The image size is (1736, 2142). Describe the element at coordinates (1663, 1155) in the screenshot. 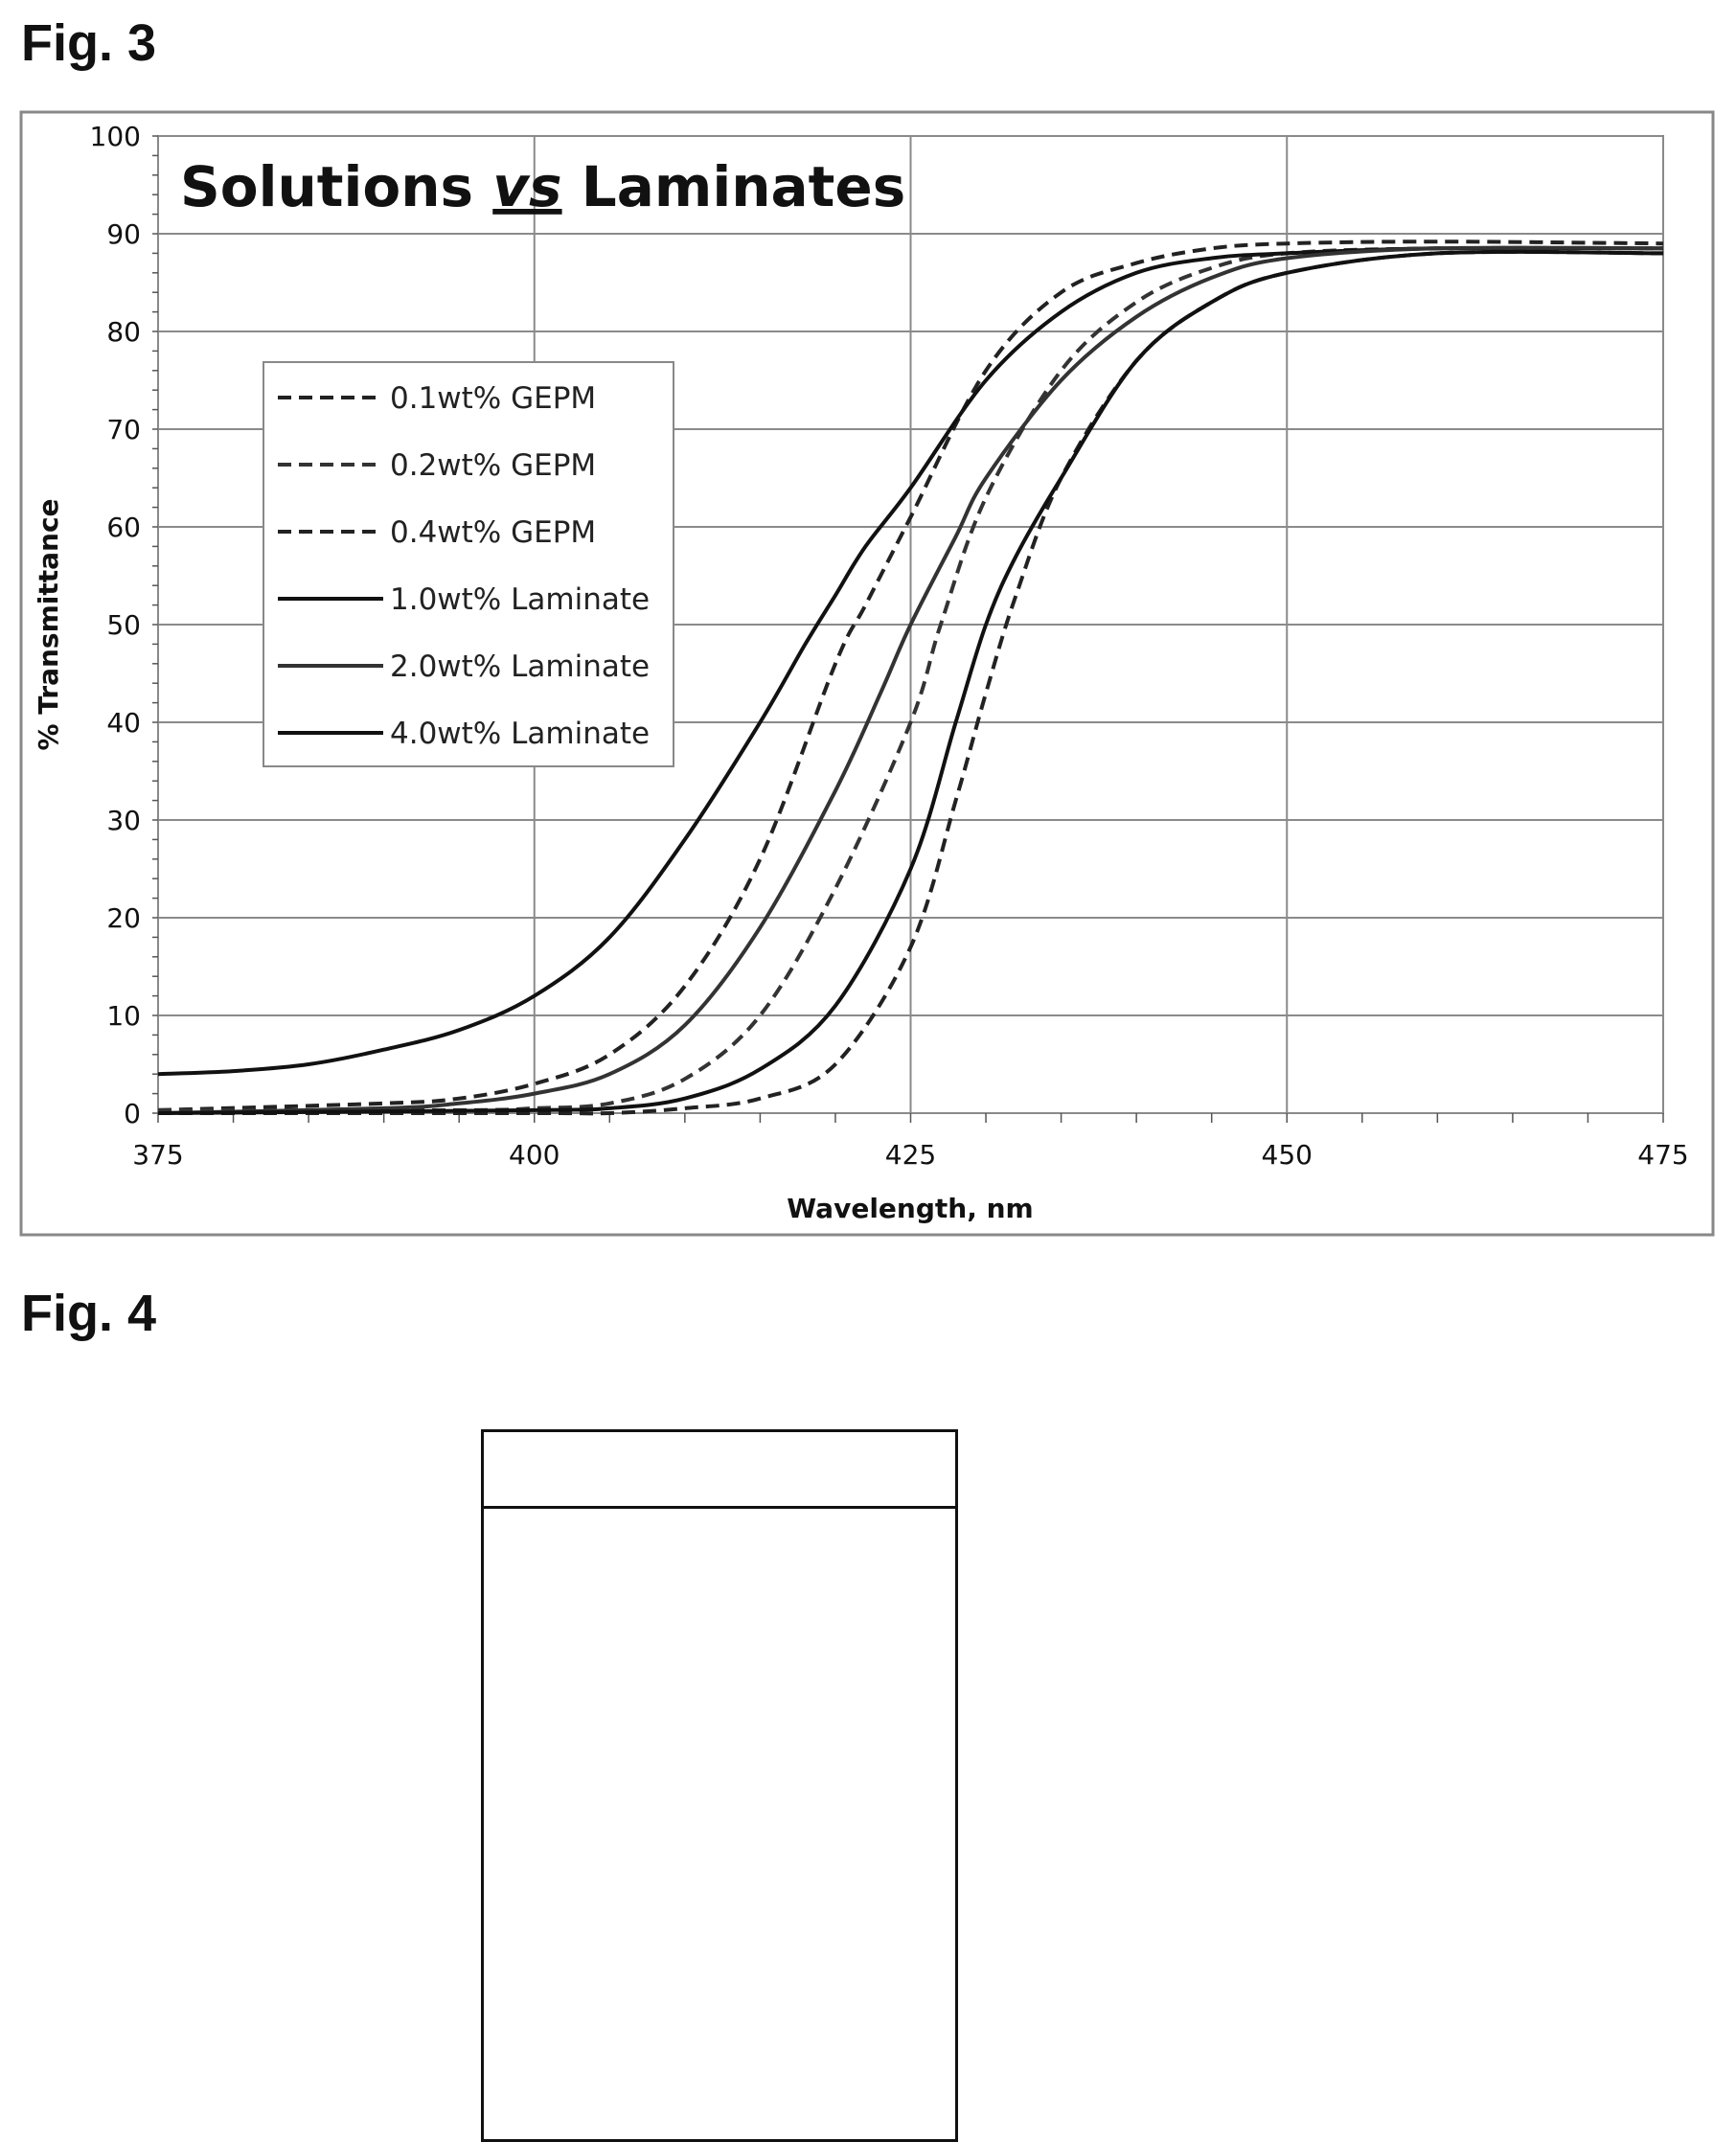

I see `x-tick-label: 475` at that location.